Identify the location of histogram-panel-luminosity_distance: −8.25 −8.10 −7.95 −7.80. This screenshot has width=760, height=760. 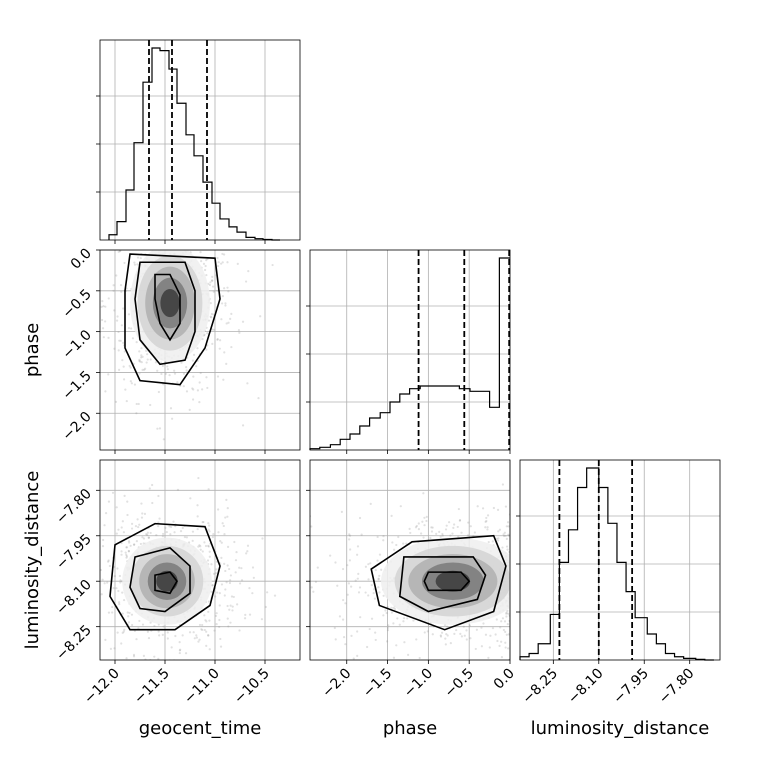
(618, 583).